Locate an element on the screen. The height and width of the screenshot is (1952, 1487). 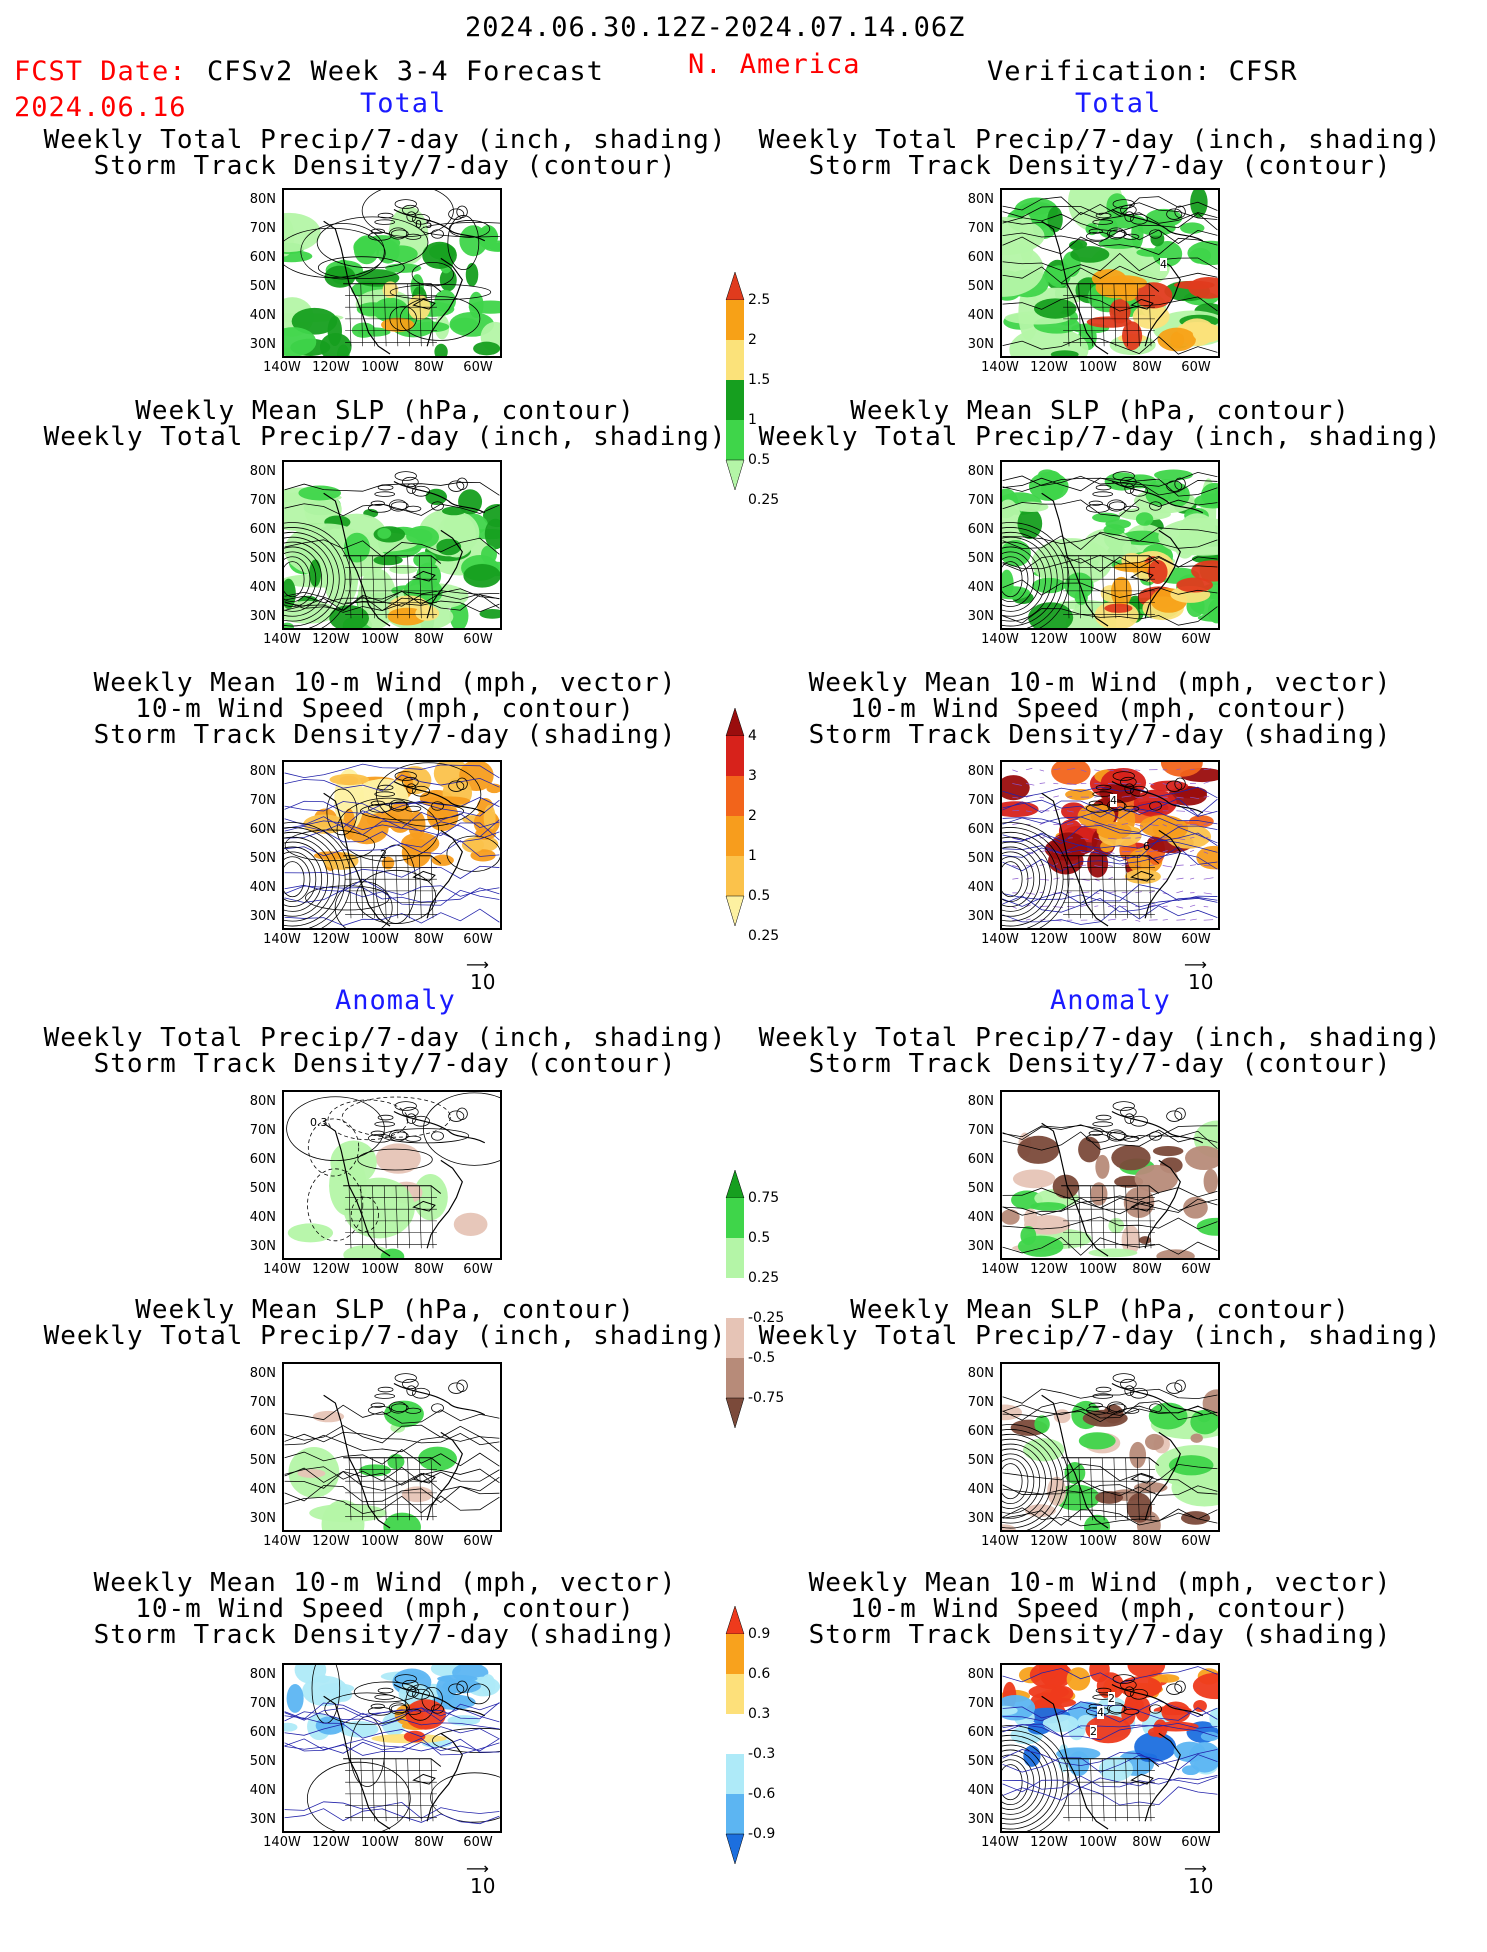
map-forecast-slp-precip is located at coordinates (392, 545).